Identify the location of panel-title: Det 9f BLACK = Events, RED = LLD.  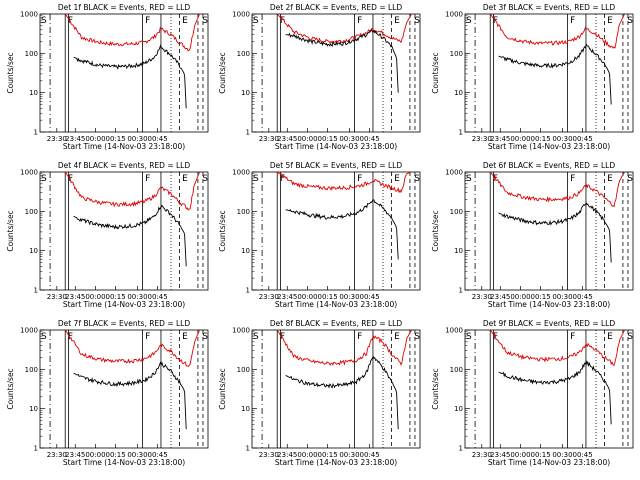
(549, 323).